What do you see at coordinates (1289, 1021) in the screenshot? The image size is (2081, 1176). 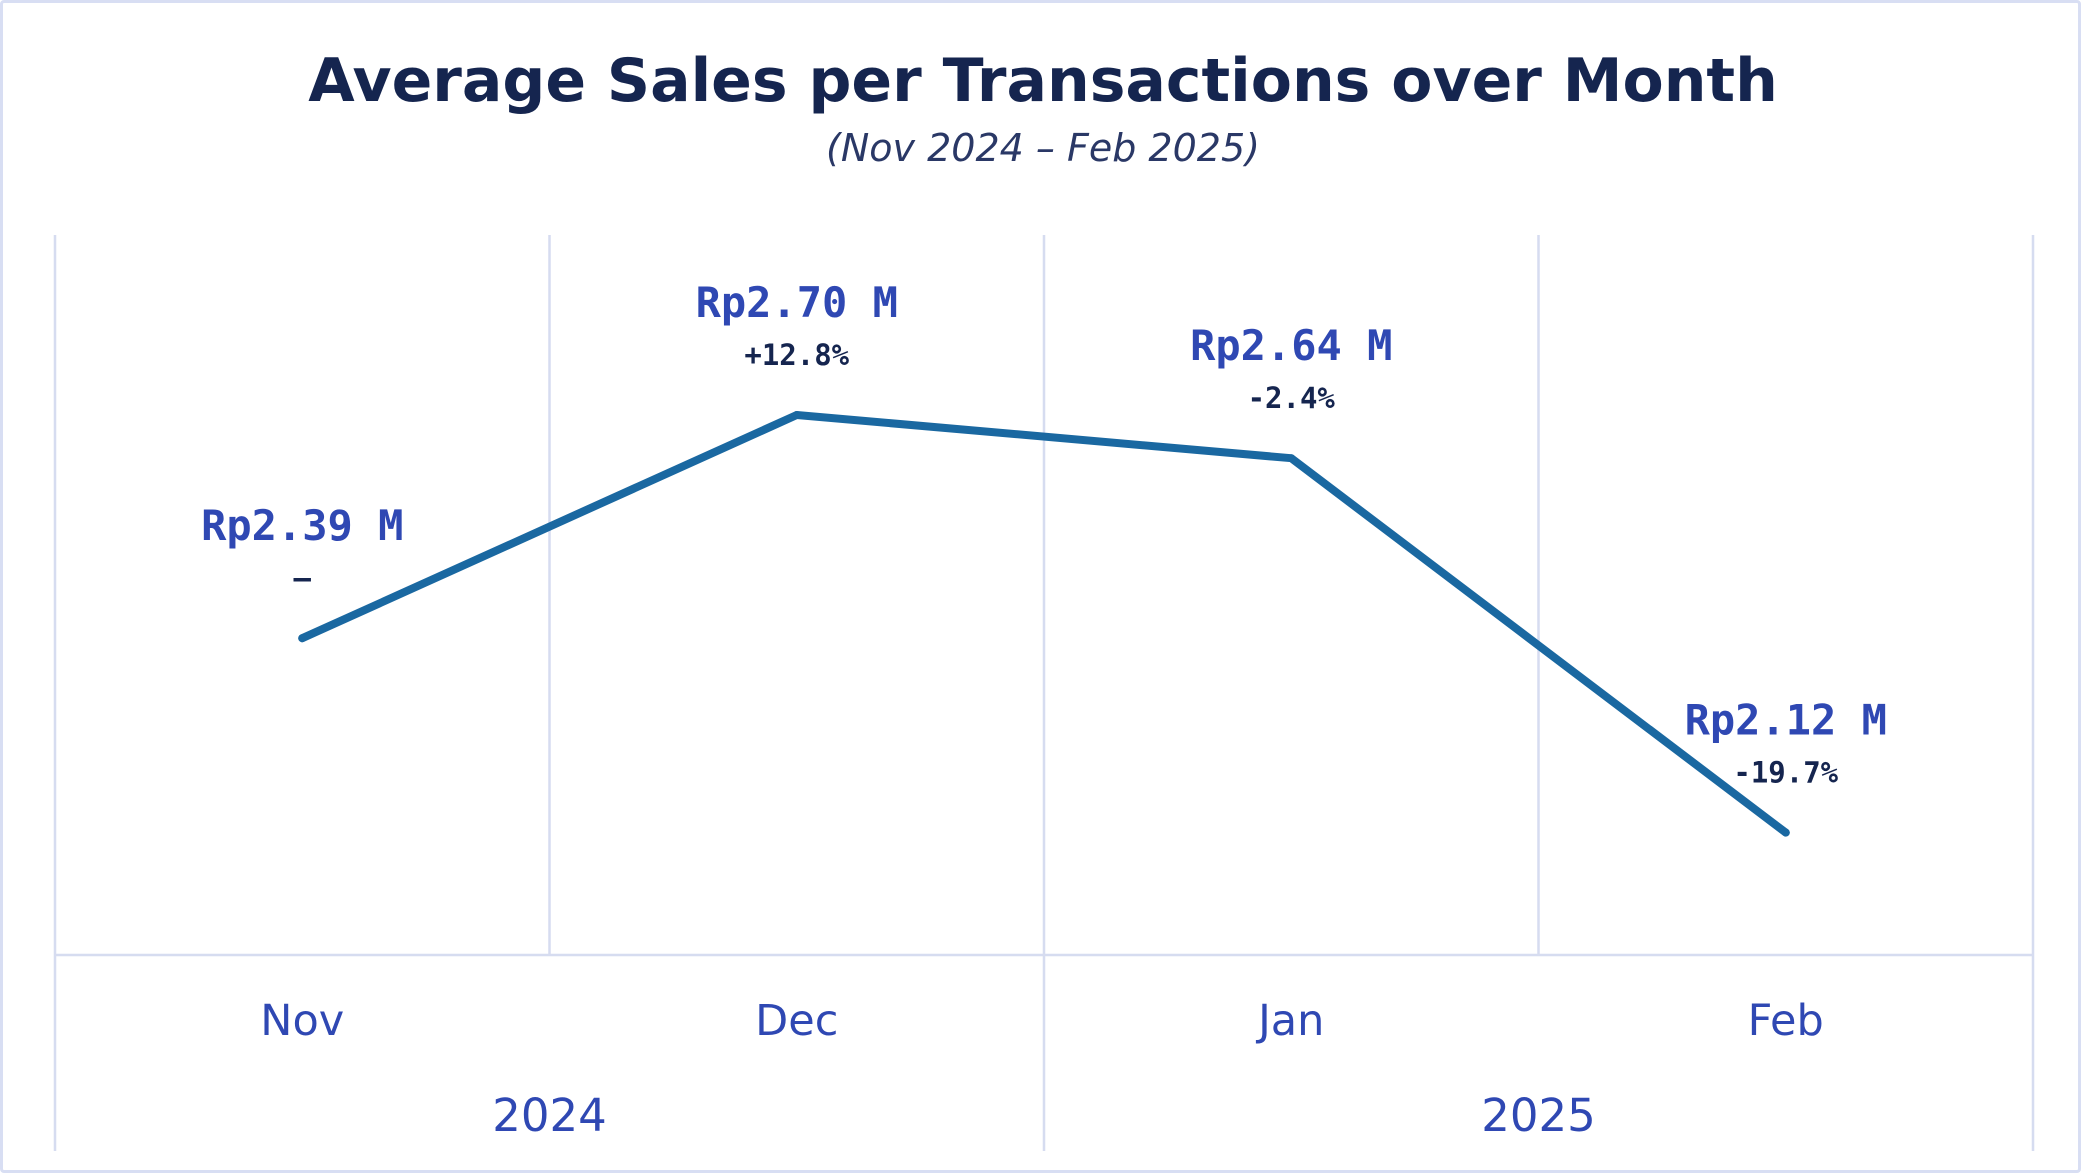 I see `x-tick-label: Jan` at bounding box center [1289, 1021].